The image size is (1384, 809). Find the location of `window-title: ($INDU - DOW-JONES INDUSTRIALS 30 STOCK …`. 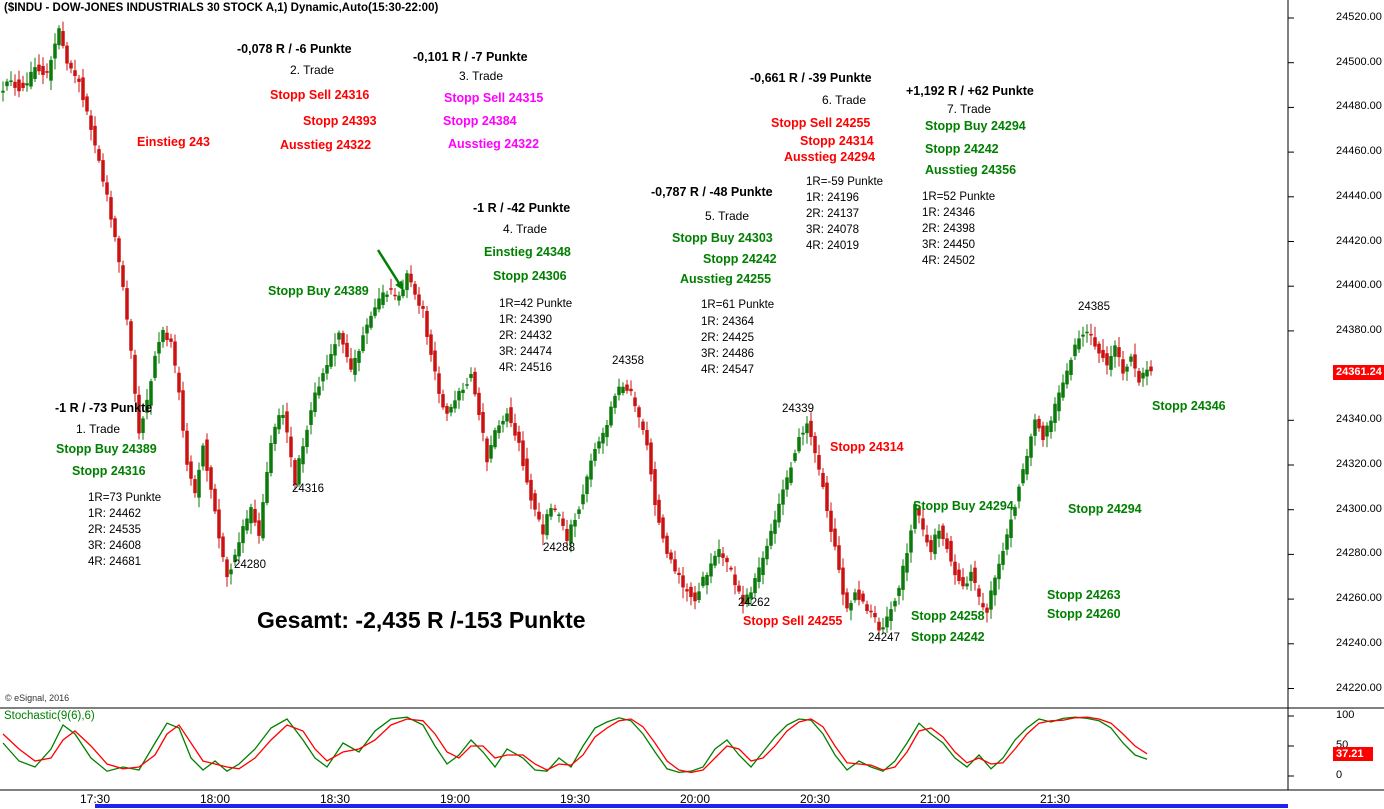

window-title: ($INDU - DOW-JONES INDUSTRIALS 30 STOCK … is located at coordinates (221, 8).